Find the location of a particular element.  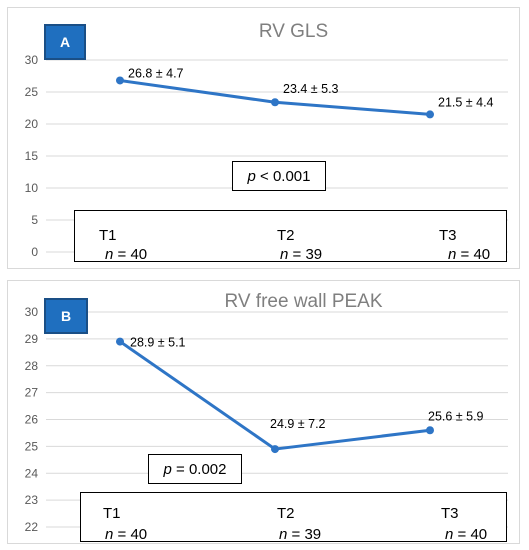

data-label: 24.9 ± 7.2 is located at coordinates (298, 424).